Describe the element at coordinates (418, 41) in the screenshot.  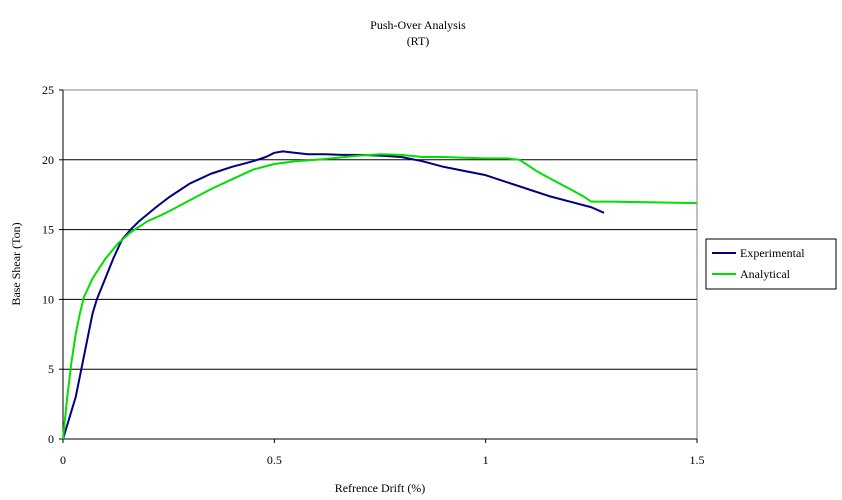
I see `chart-subtitle: (RT)` at that location.